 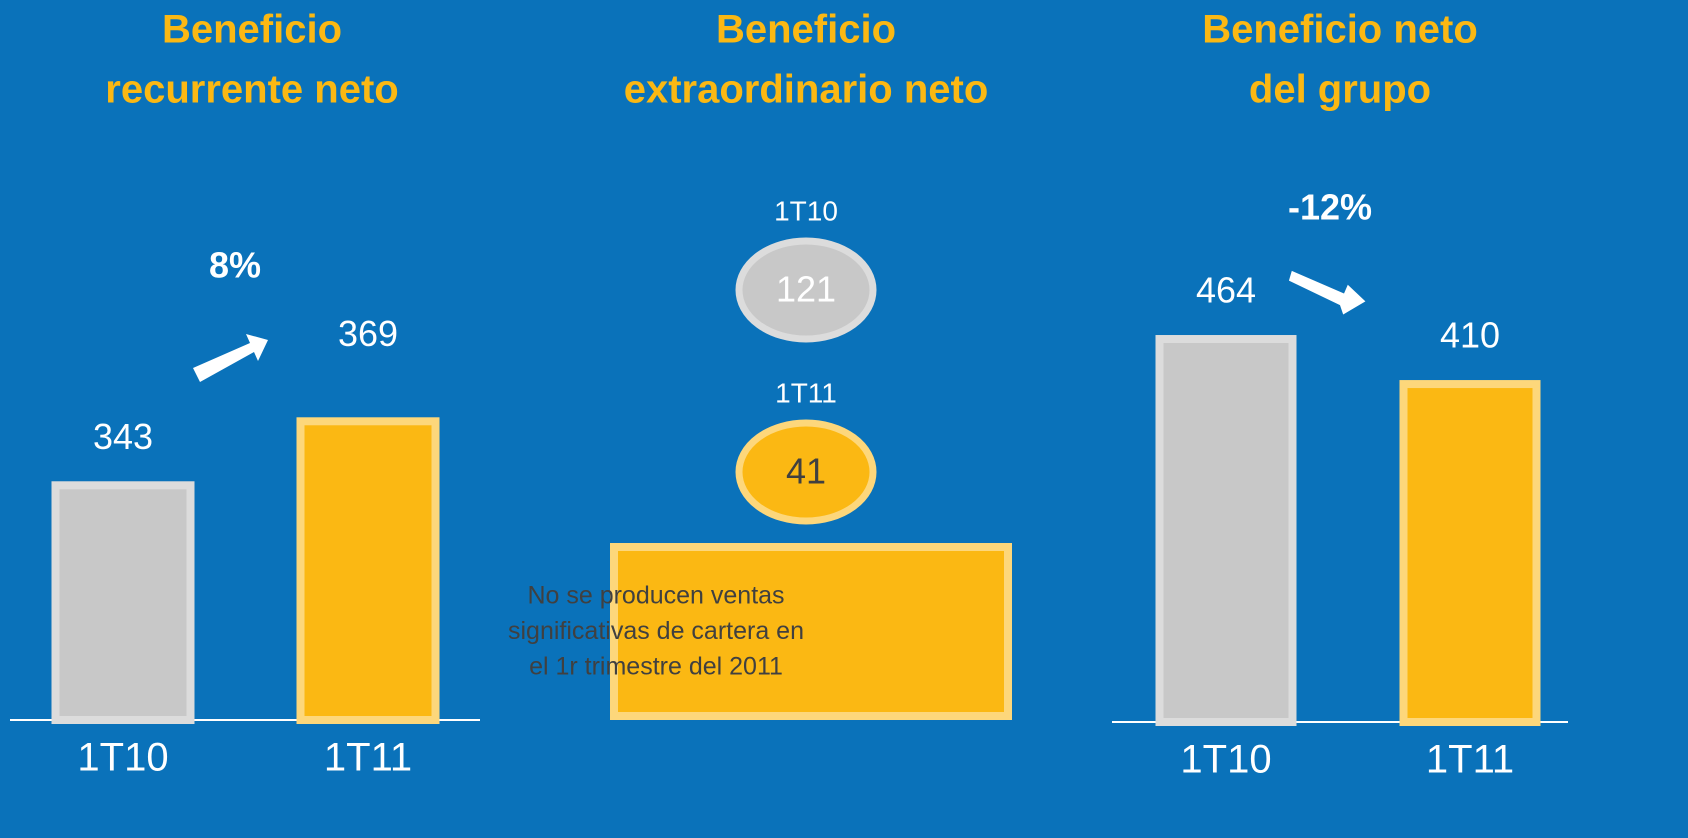 I want to click on value-label: 343, so click(x=123, y=436).